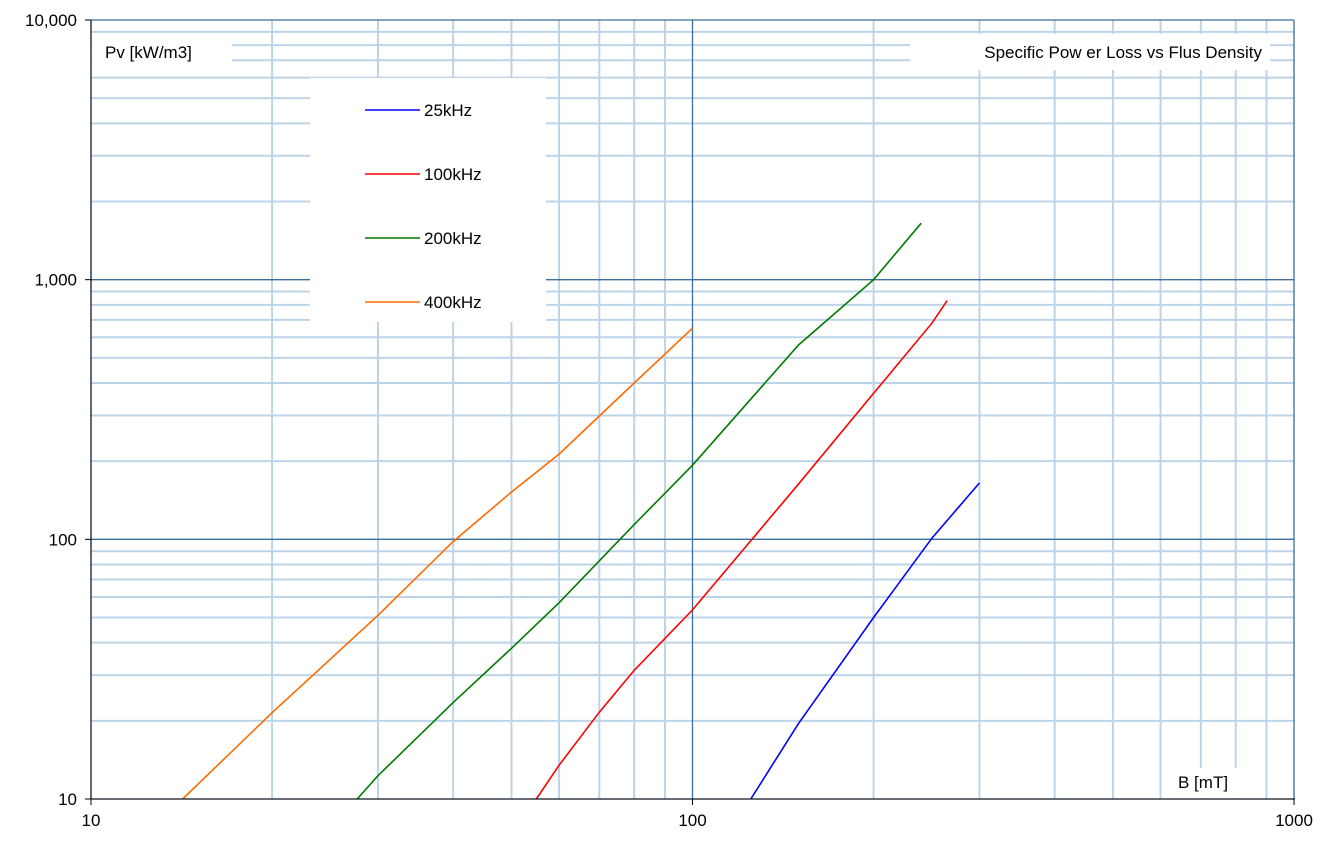 Image resolution: width=1335 pixels, height=841 pixels. What do you see at coordinates (58, 410) in the screenshot?
I see `y-ticks: 10 100 1,000 10,000` at bounding box center [58, 410].